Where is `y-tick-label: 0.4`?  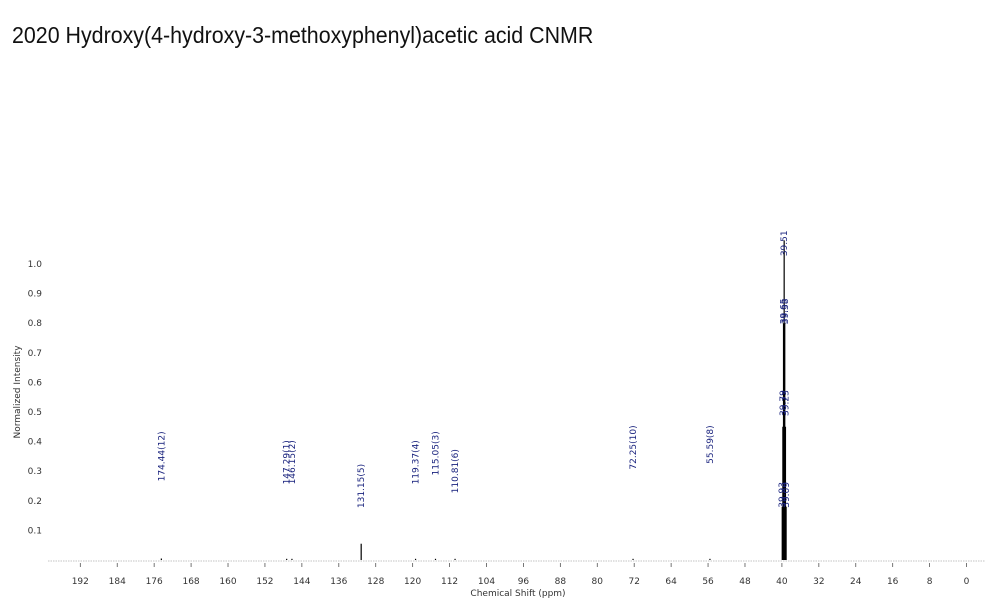
y-tick-label: 0.4 is located at coordinates (35, 443).